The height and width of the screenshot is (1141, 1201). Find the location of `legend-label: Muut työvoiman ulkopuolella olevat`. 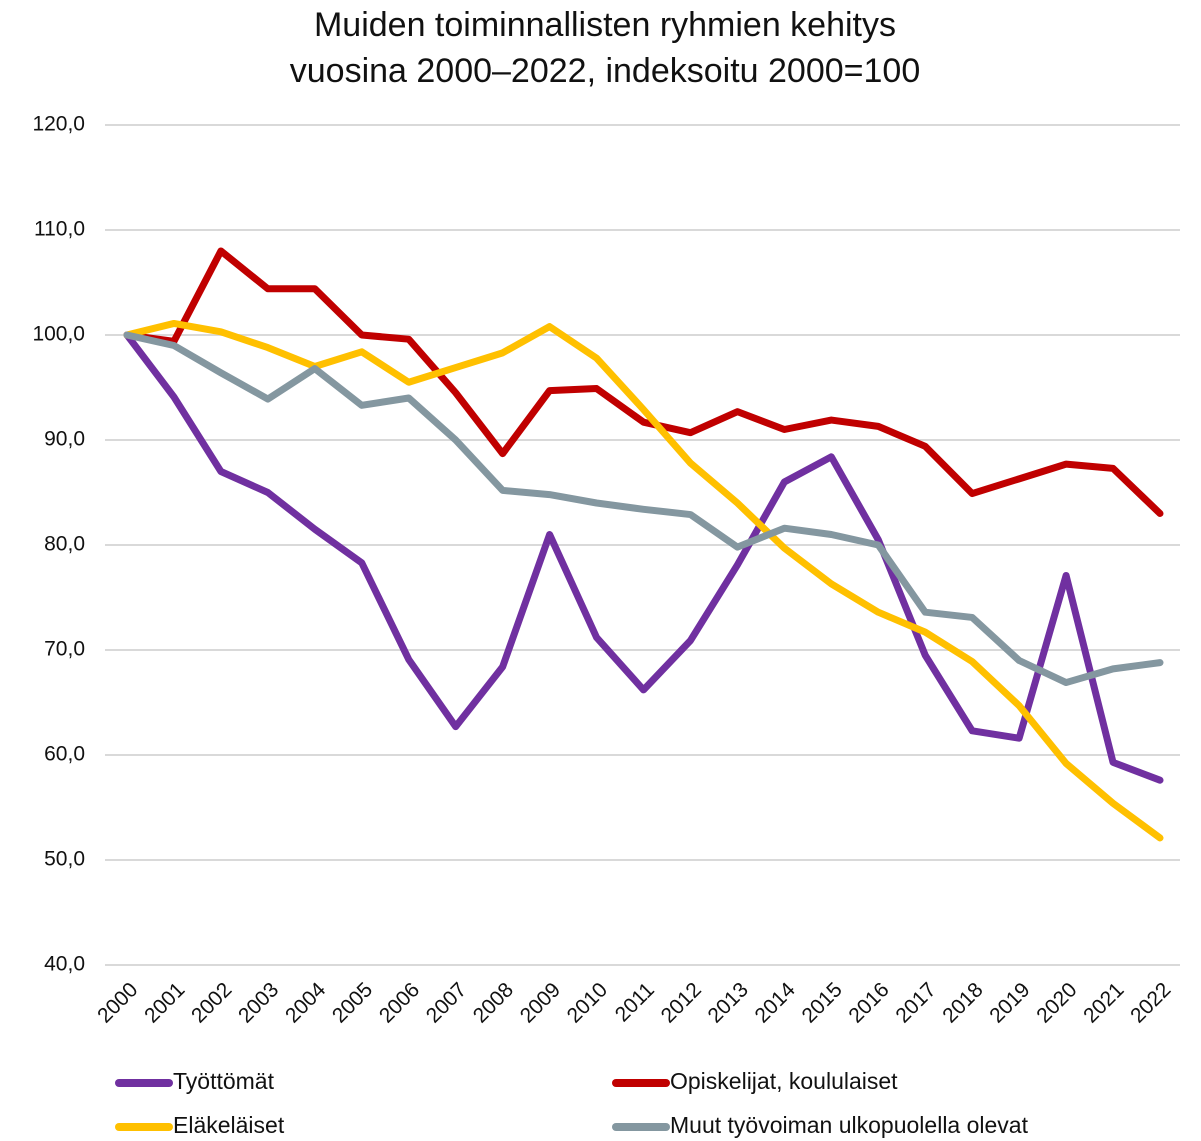

legend-label: Muut työvoiman ulkopuolella olevat is located at coordinates (849, 1125).